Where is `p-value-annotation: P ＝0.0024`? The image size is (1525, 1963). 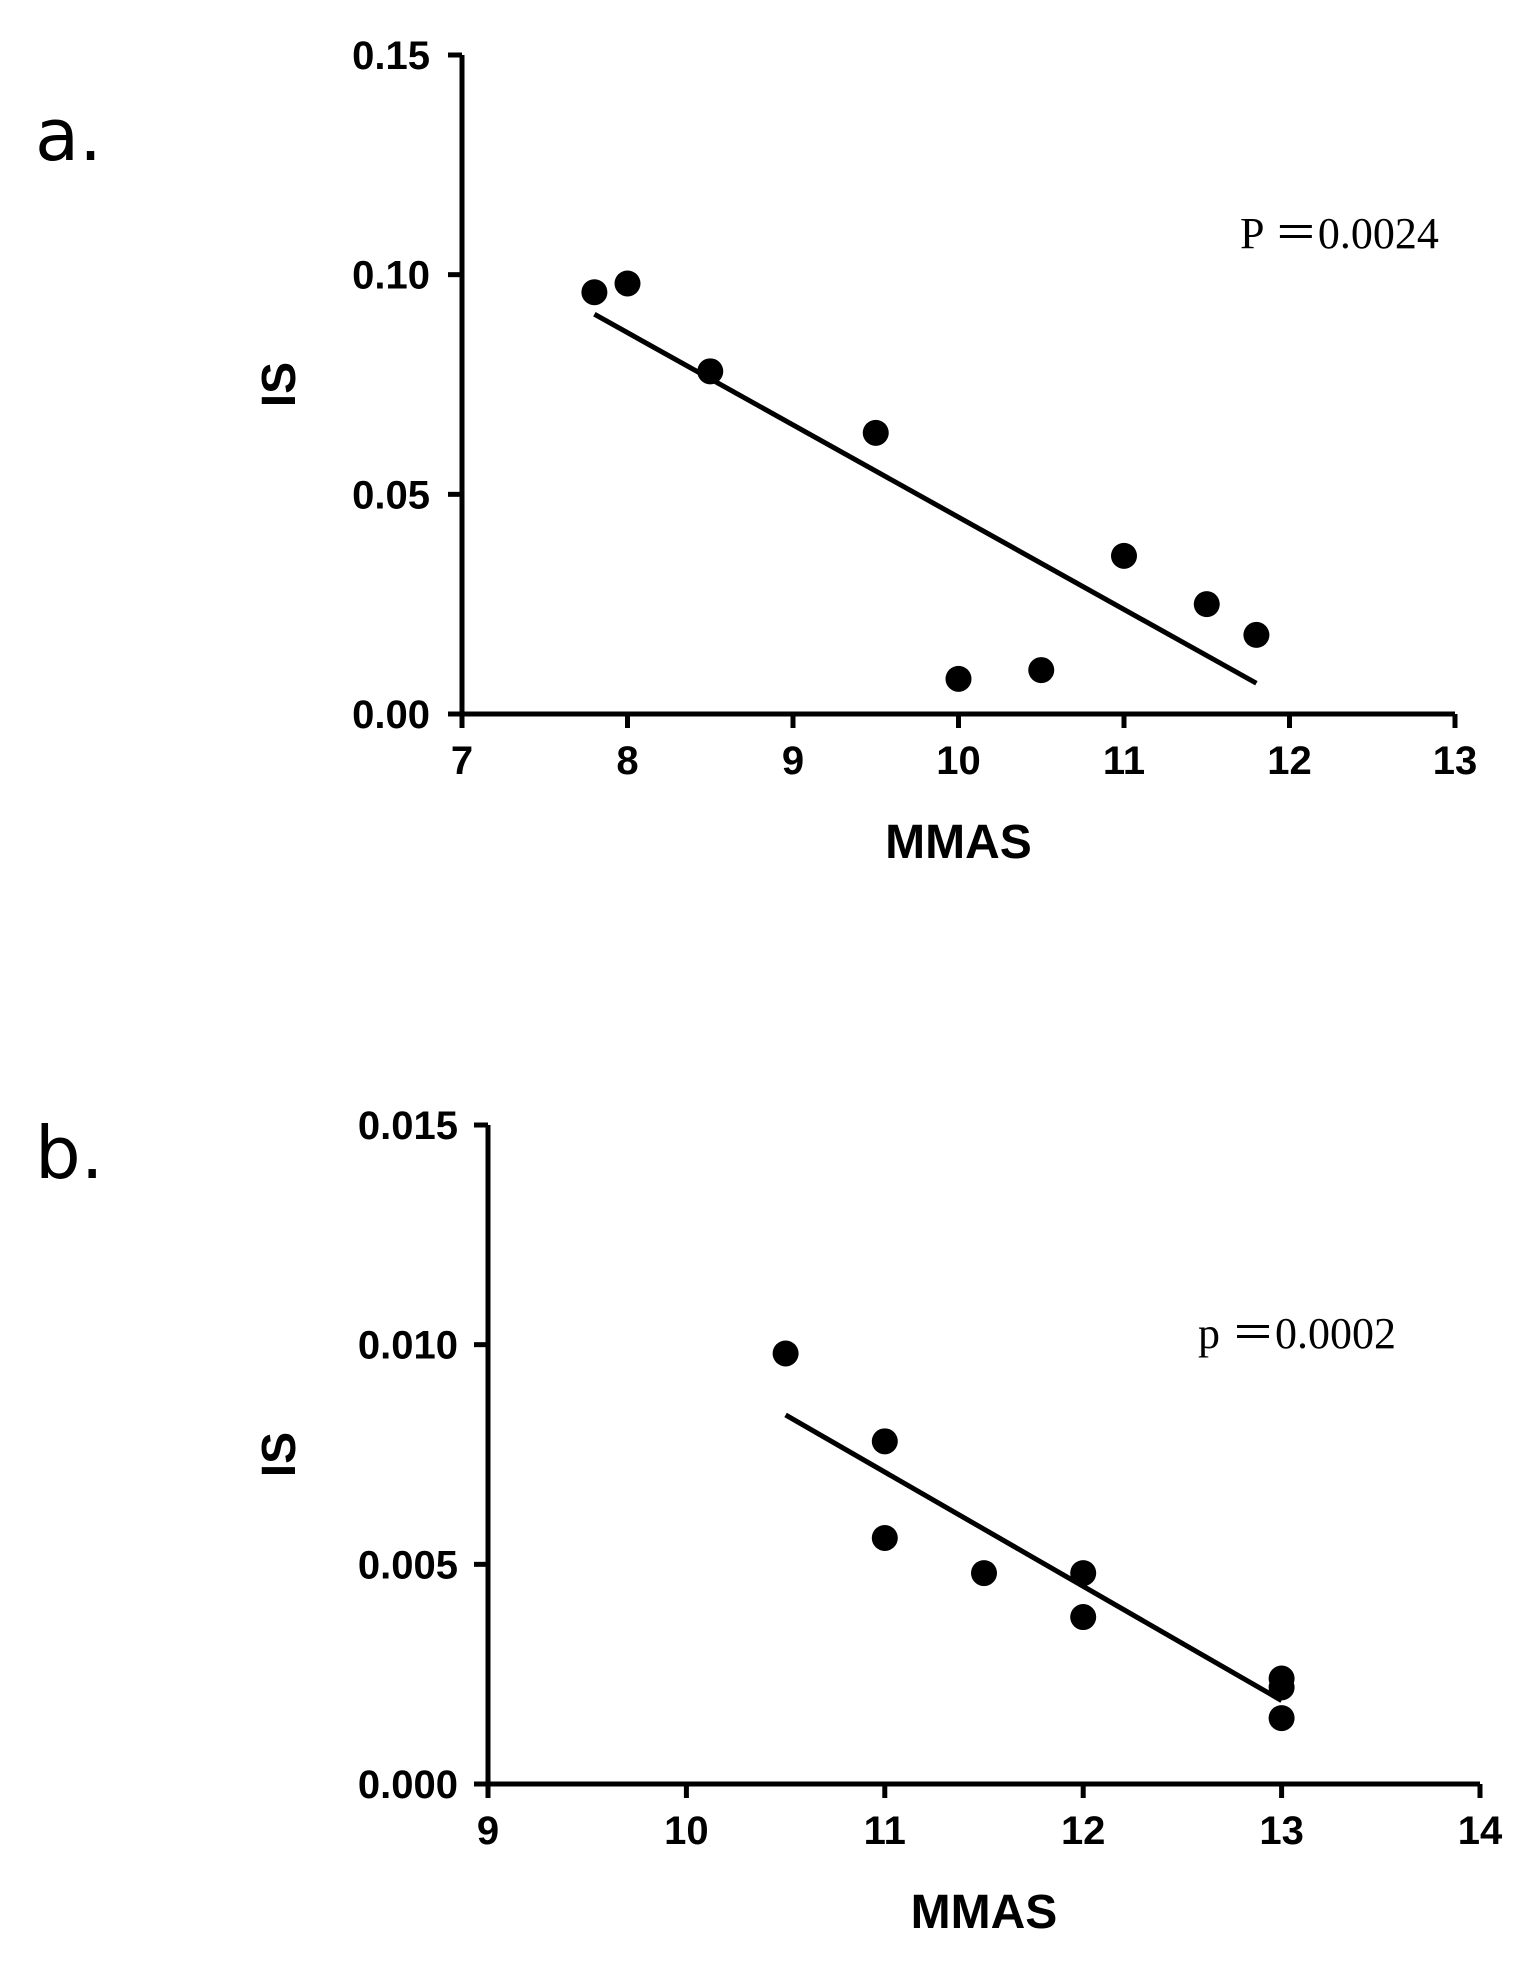
p-value-annotation: P ＝0.0024 is located at coordinates (1339, 233).